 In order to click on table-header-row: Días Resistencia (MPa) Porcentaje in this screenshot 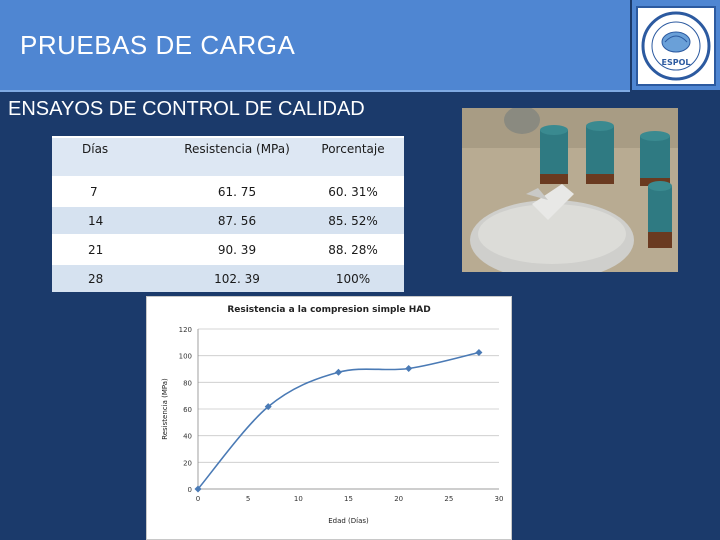, I will do `click(228, 156)`.